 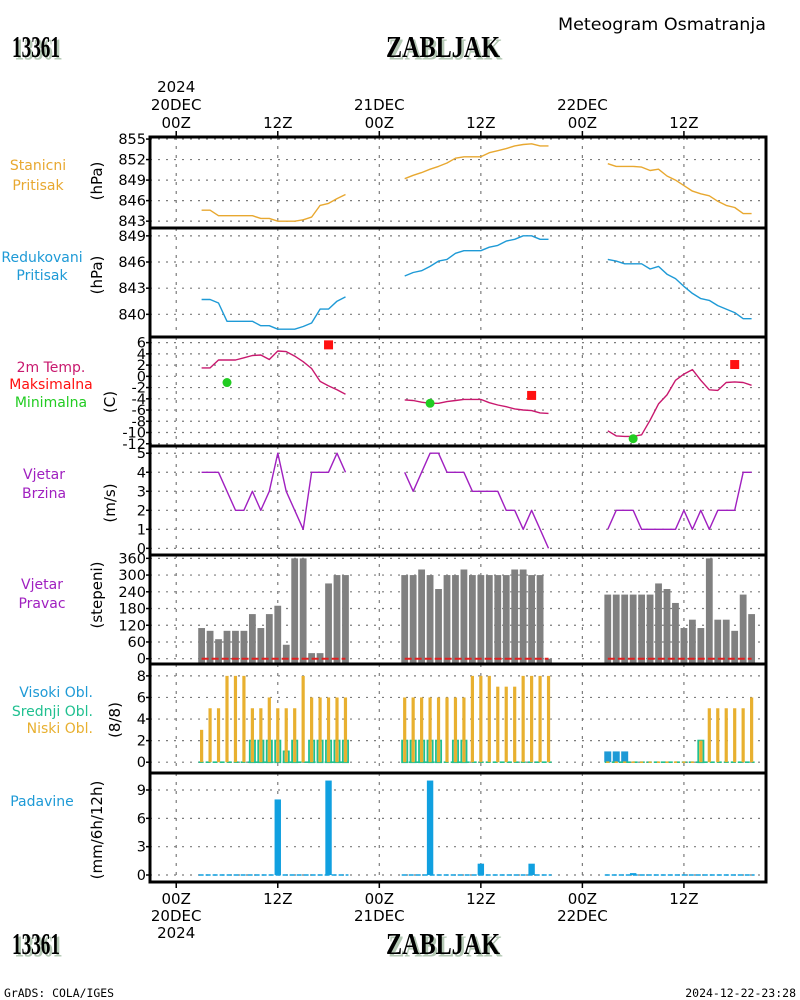 What do you see at coordinates (36, 46) in the screenshot?
I see `station-id: 13361` at bounding box center [36, 46].